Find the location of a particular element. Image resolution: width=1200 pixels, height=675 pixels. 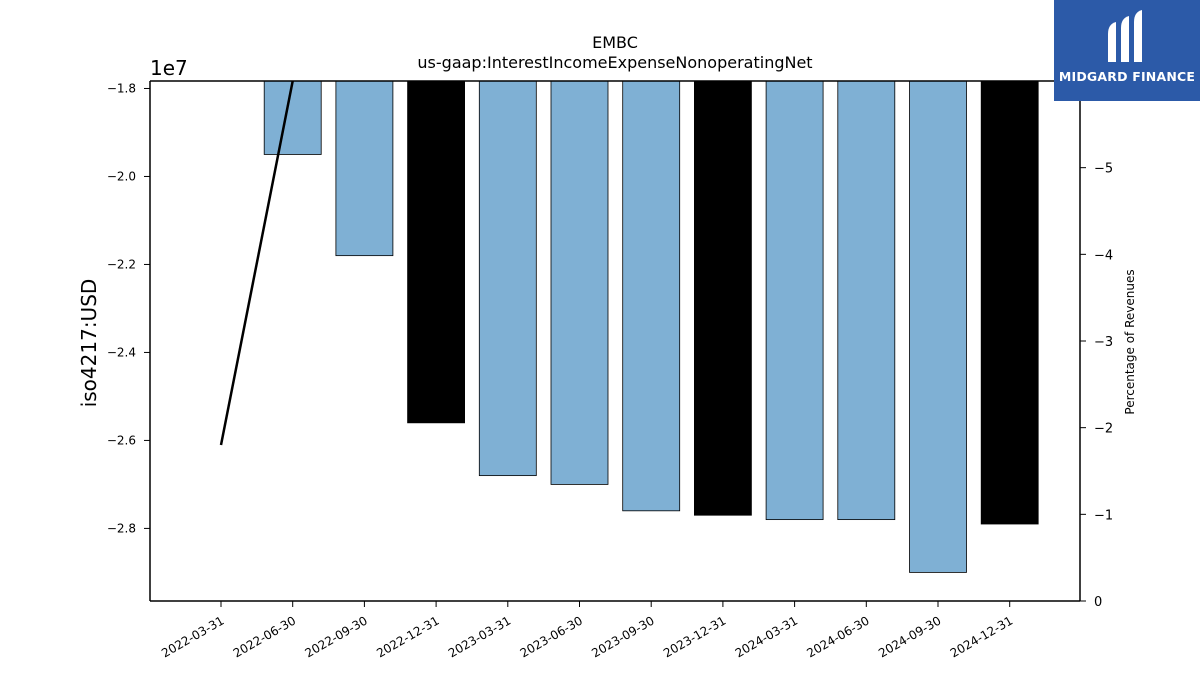

x-tick-label: 2024-06-30 is located at coordinates (837, 636).